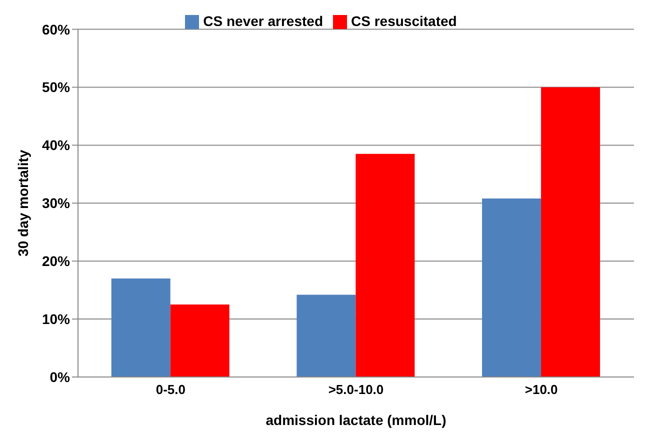 Image resolution: width=654 pixels, height=445 pixels. Describe the element at coordinates (56, 29) in the screenshot. I see `y-tick-label: 60%` at that location.